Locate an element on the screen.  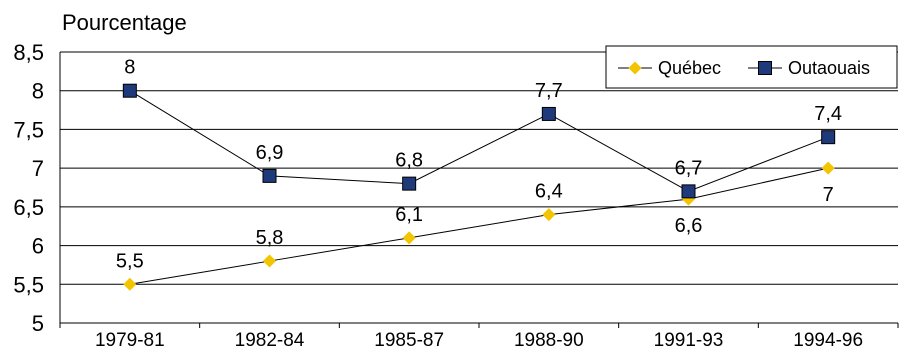
legend: Québec Outaouais is located at coordinates (751, 67).